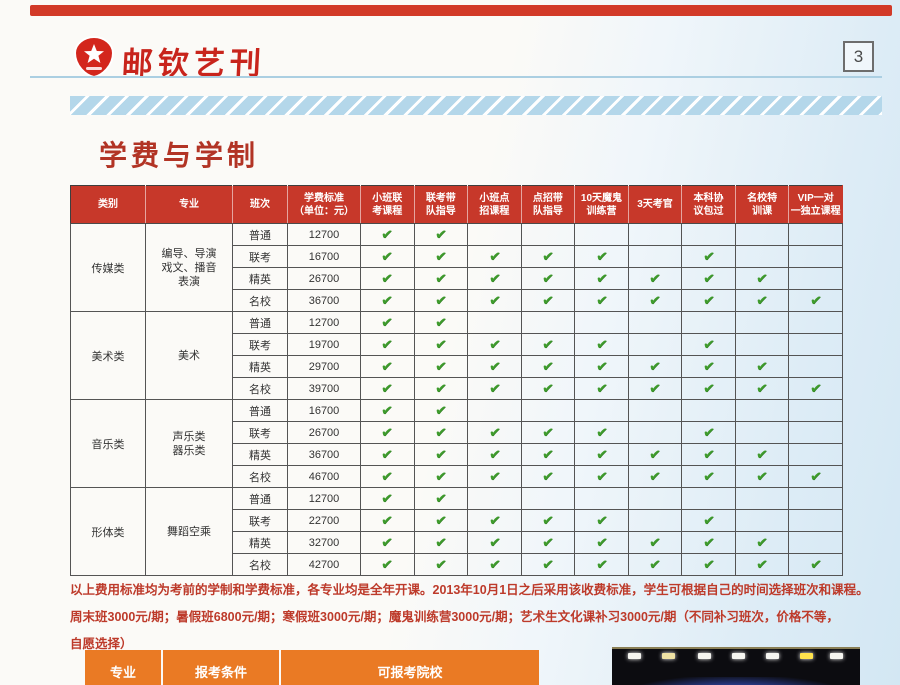 The width and height of the screenshot is (900, 685). Describe the element at coordinates (494, 204) in the screenshot. I see `col-header: 小班点 招课程` at that location.